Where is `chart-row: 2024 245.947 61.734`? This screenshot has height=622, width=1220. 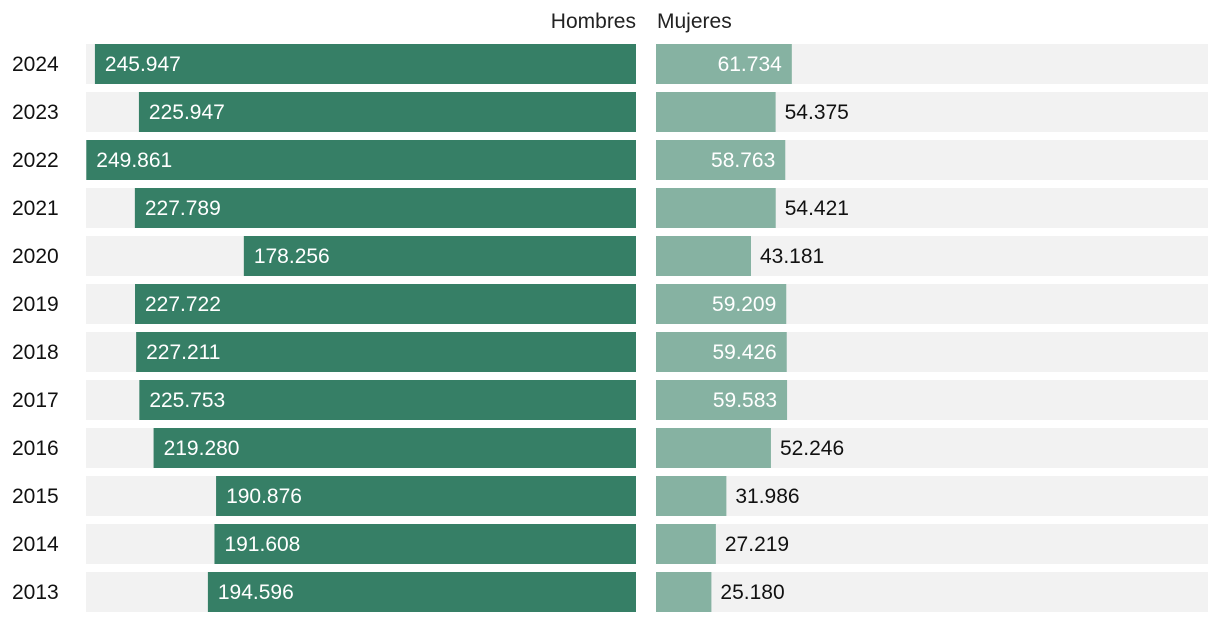 chart-row: 2024 245.947 61.734 is located at coordinates (610, 64).